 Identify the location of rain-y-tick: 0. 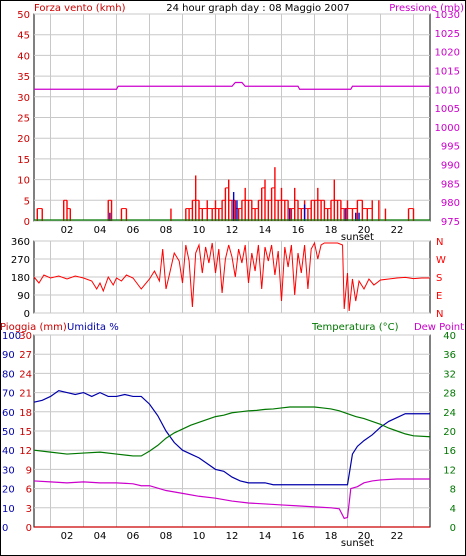
(29, 528).